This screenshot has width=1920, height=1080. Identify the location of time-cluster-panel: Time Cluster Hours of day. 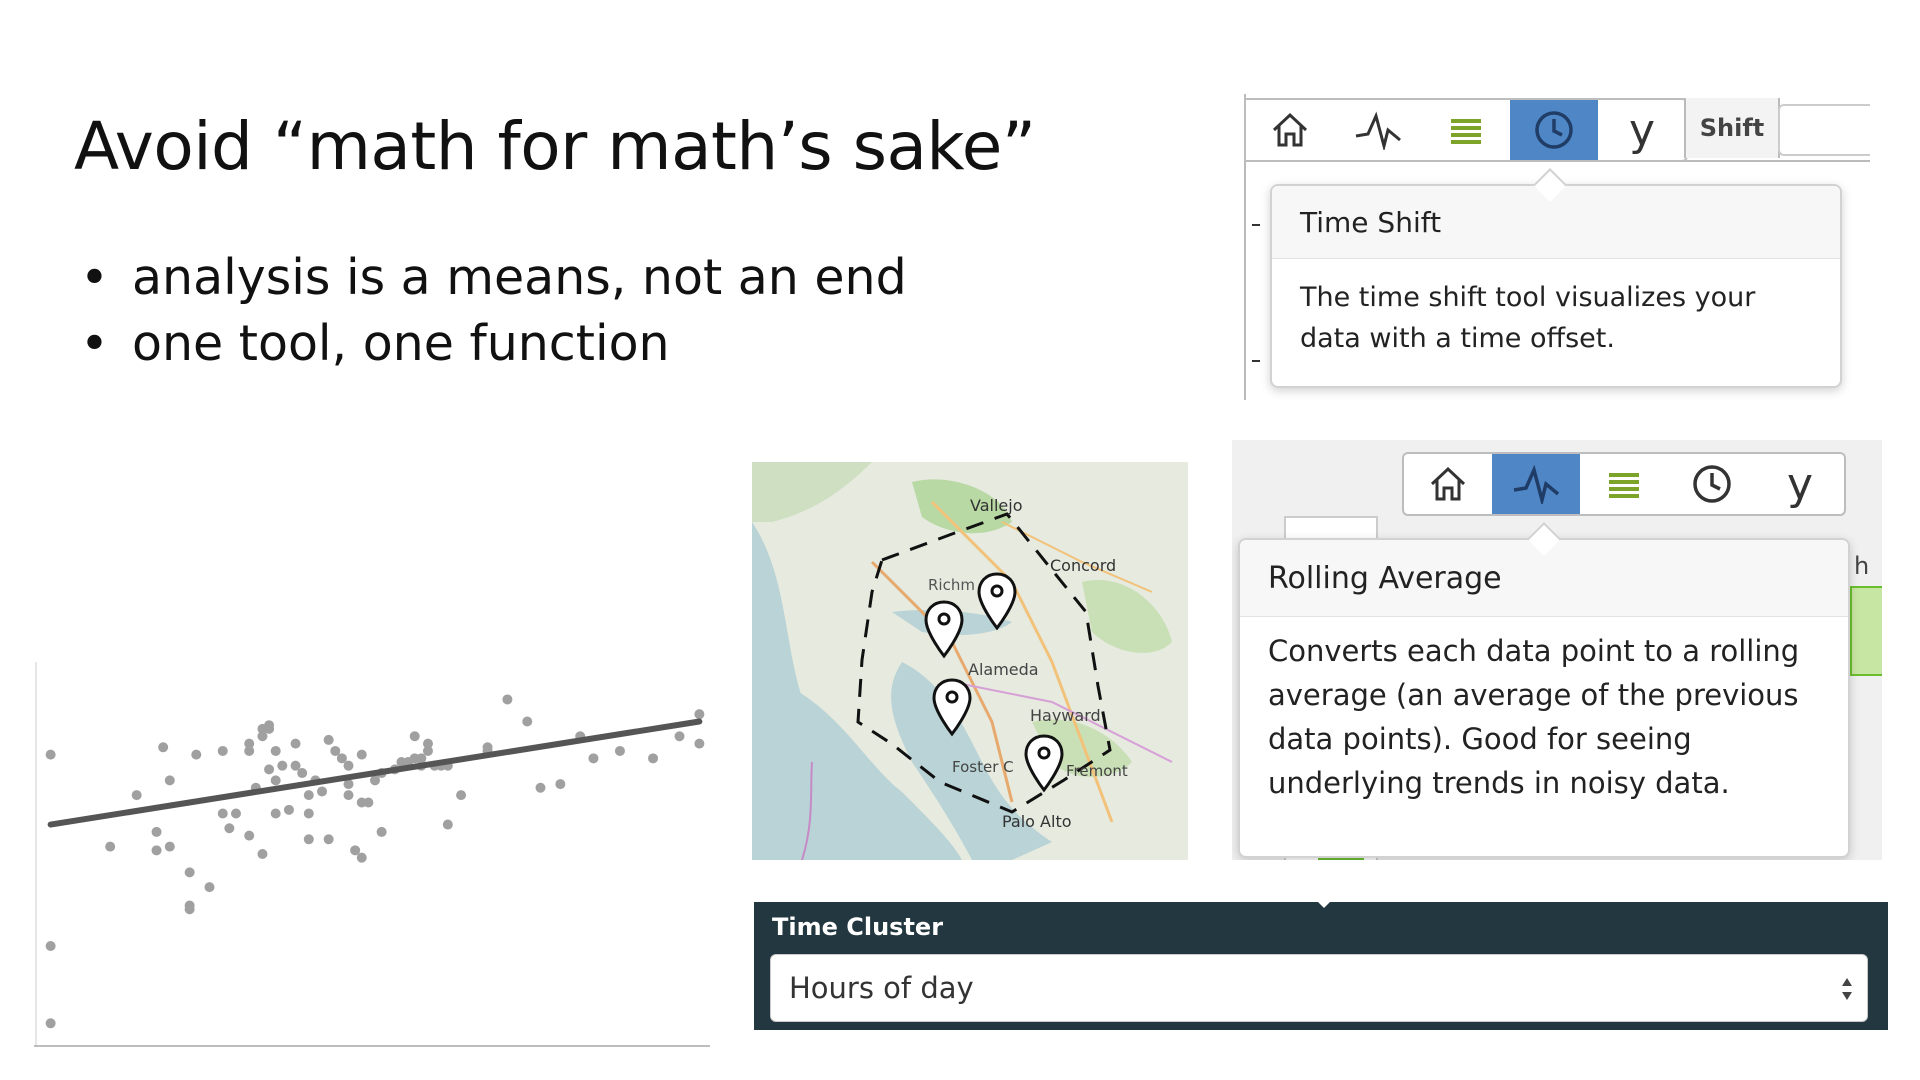
(1321, 965).